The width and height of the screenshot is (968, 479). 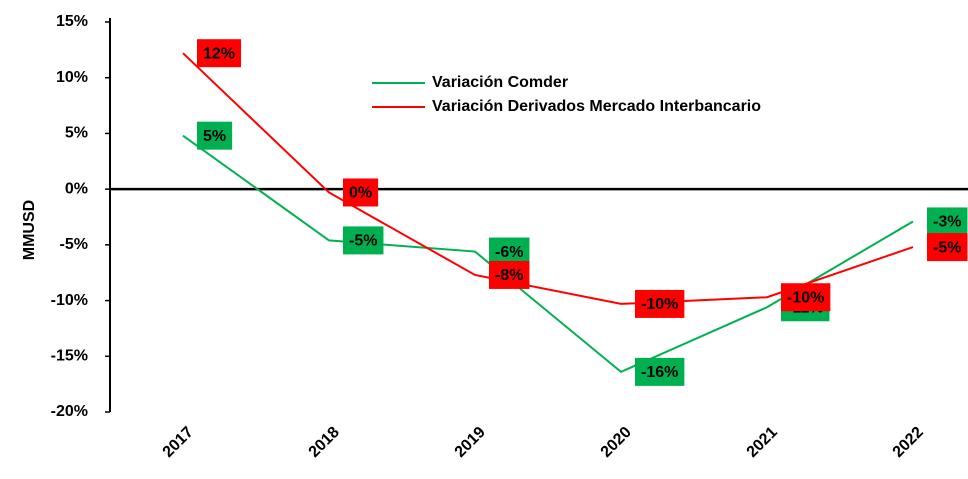 I want to click on data-label: 12%, so click(x=219, y=53).